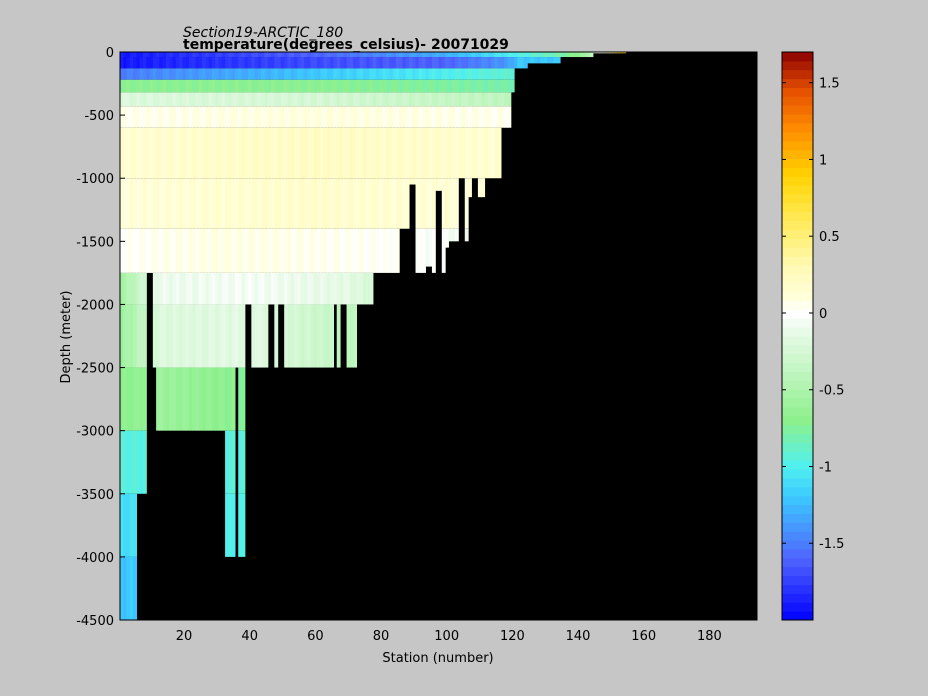  Describe the element at coordinates (437, 658) in the screenshot. I see `x-axis-label: Station (number)` at that location.